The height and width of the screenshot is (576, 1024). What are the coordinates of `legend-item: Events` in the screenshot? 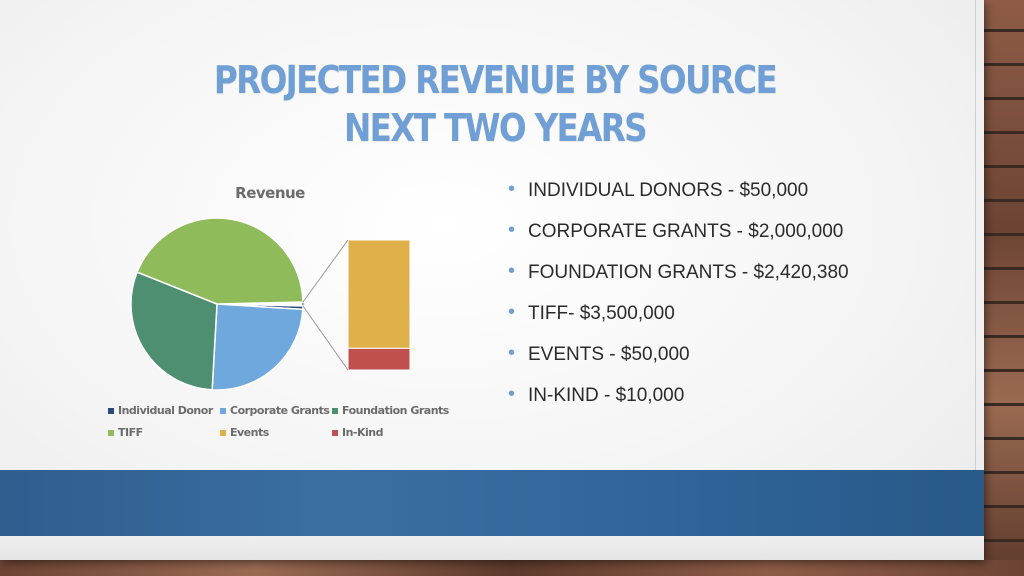 It's located at (244, 432).